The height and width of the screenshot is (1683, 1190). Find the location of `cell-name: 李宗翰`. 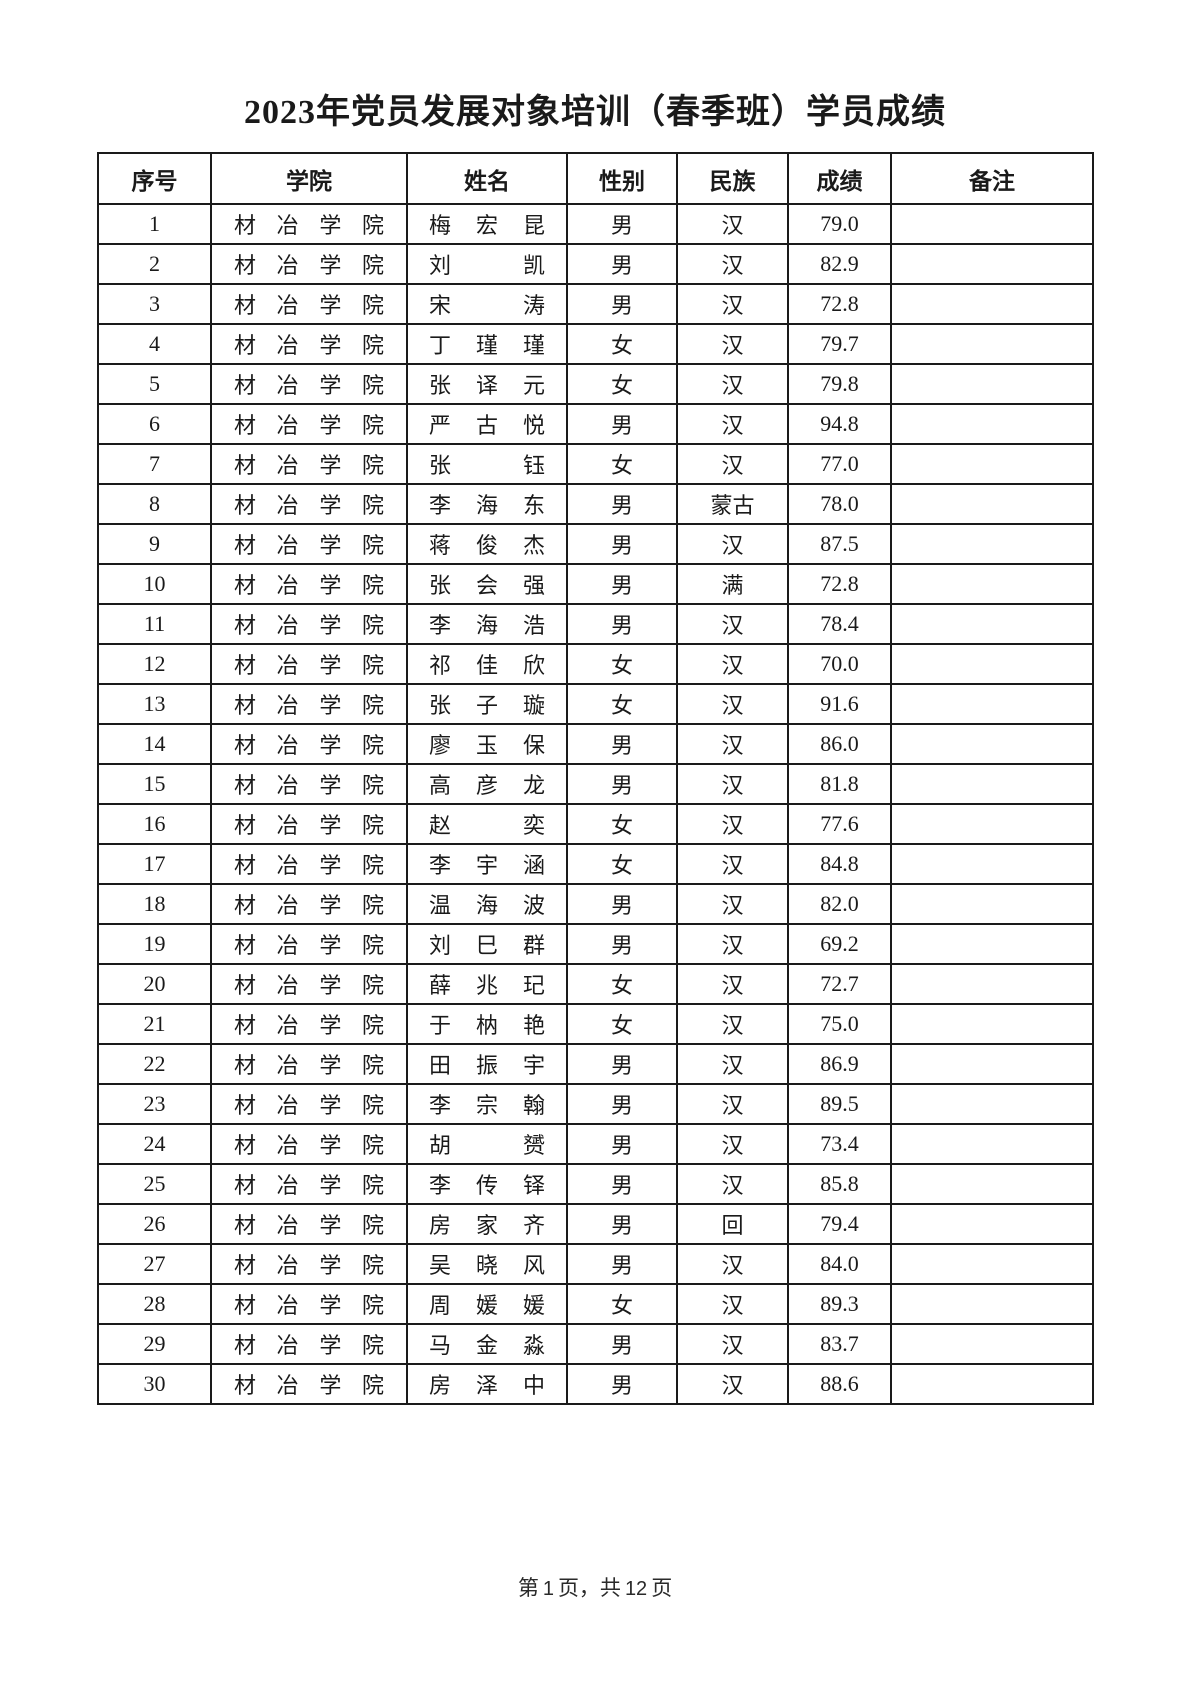

cell-name: 李宗翰 is located at coordinates (487, 1104).